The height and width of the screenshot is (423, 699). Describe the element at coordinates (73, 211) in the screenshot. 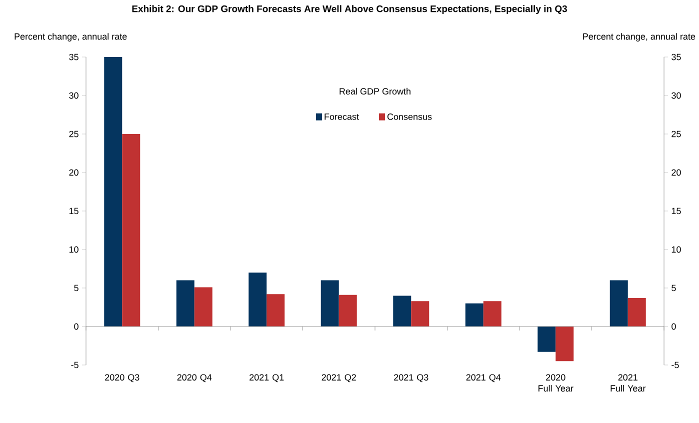

I see `y-tick-label: 15` at that location.